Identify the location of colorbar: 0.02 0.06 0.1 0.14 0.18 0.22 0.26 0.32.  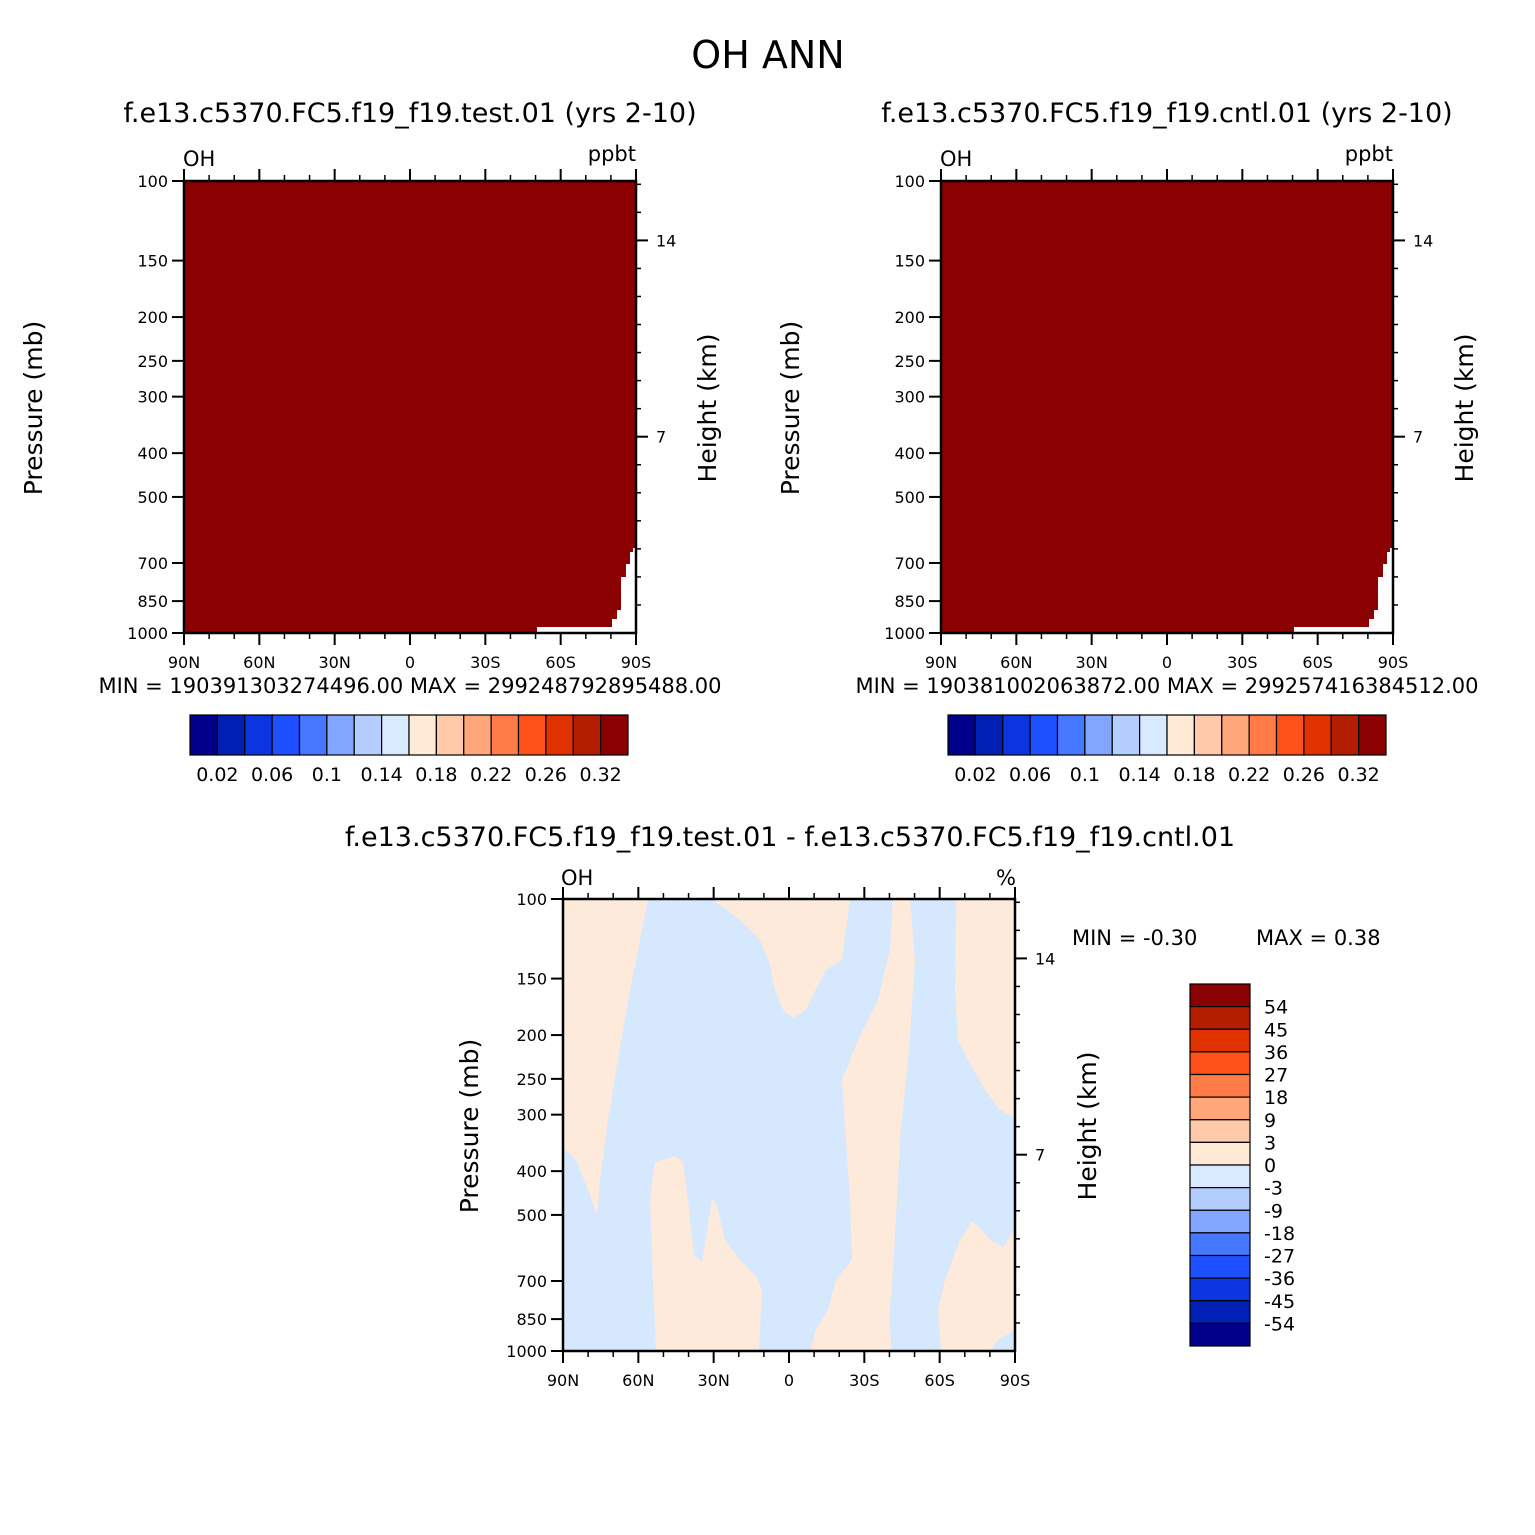
(409, 750).